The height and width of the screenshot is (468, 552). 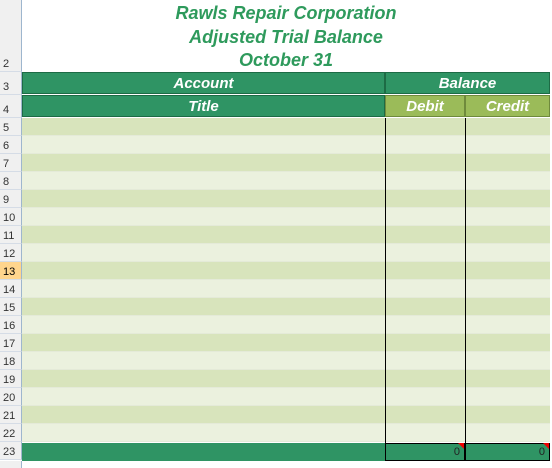 I want to click on title-header: Title, so click(x=203, y=106).